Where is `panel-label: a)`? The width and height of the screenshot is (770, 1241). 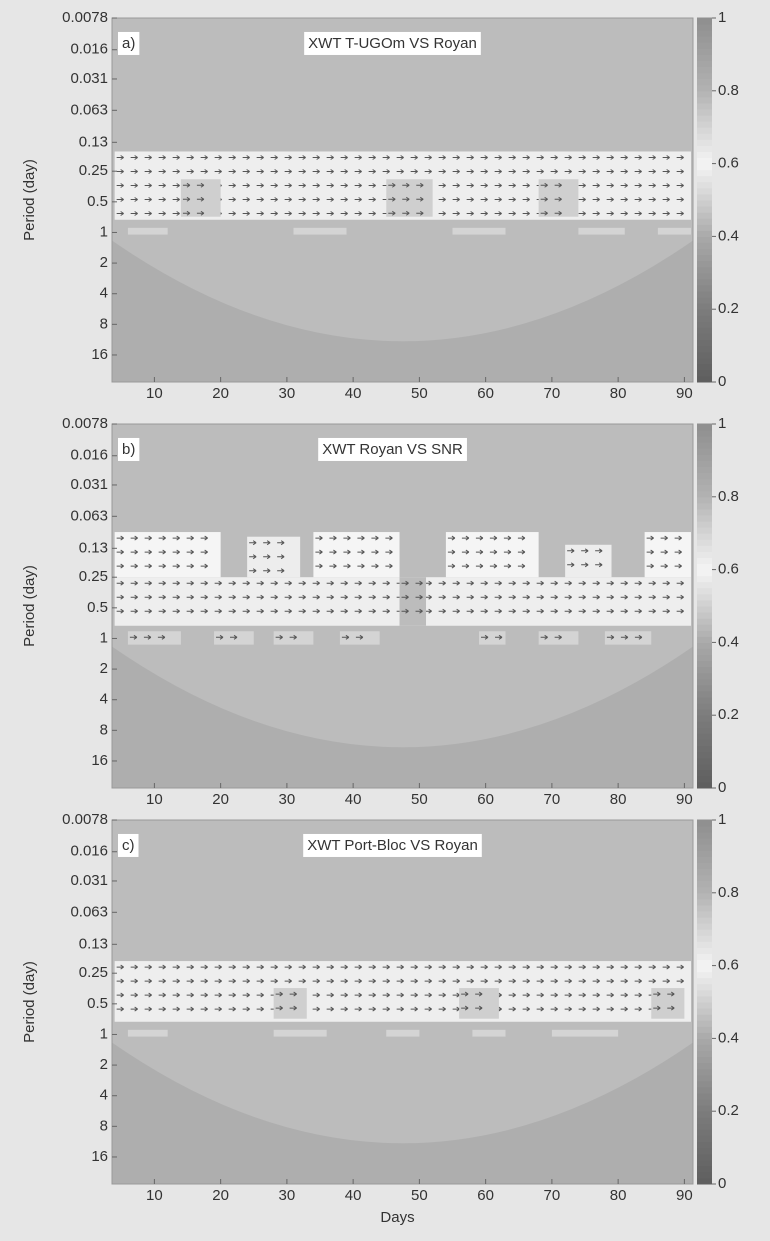 panel-label: a) is located at coordinates (128, 43).